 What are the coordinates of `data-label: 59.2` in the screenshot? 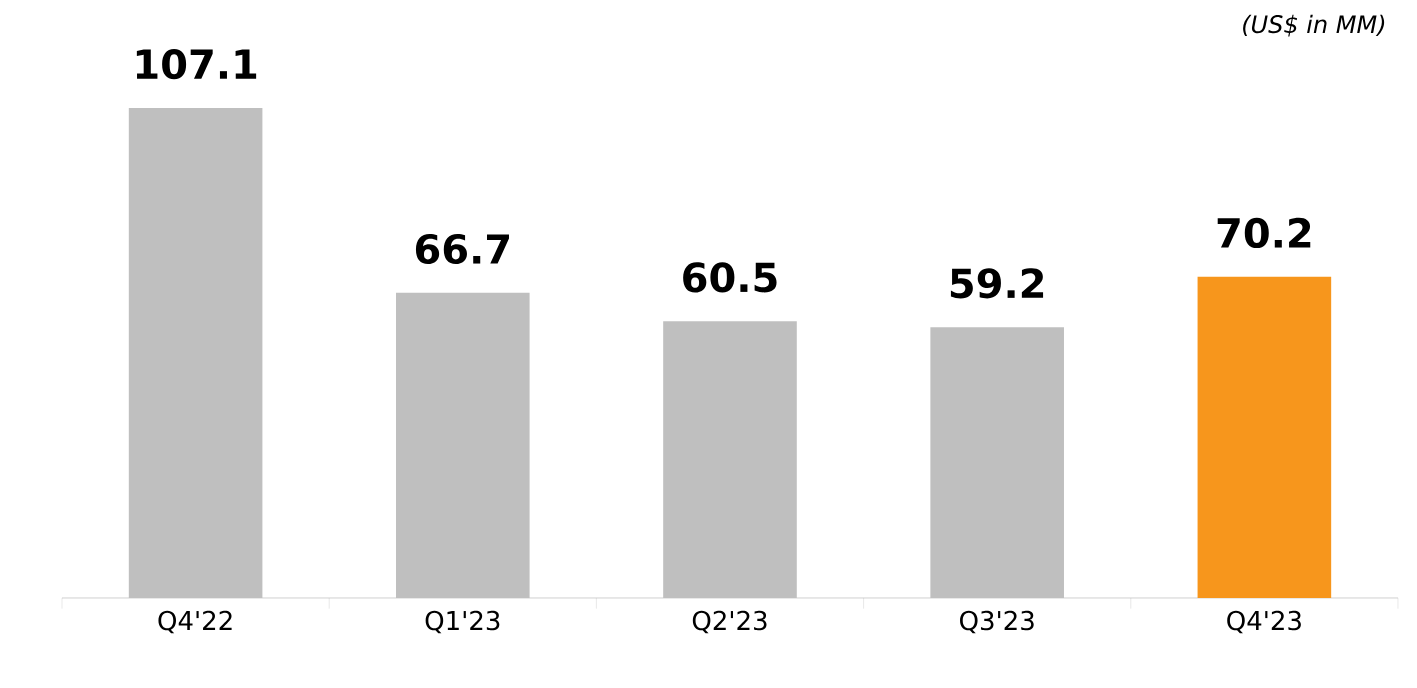 It's located at (997, 283).